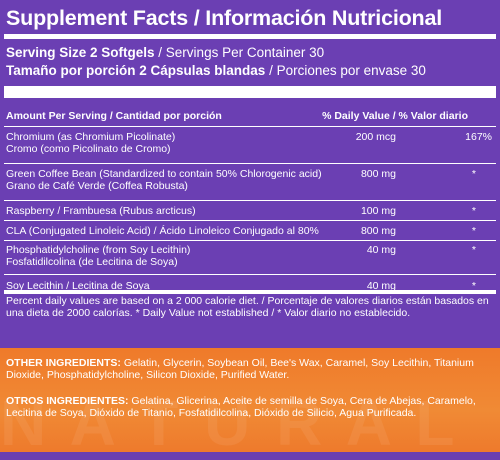  I want to click on daily-value-header: % Daily Value / % Valor diario, so click(395, 116).